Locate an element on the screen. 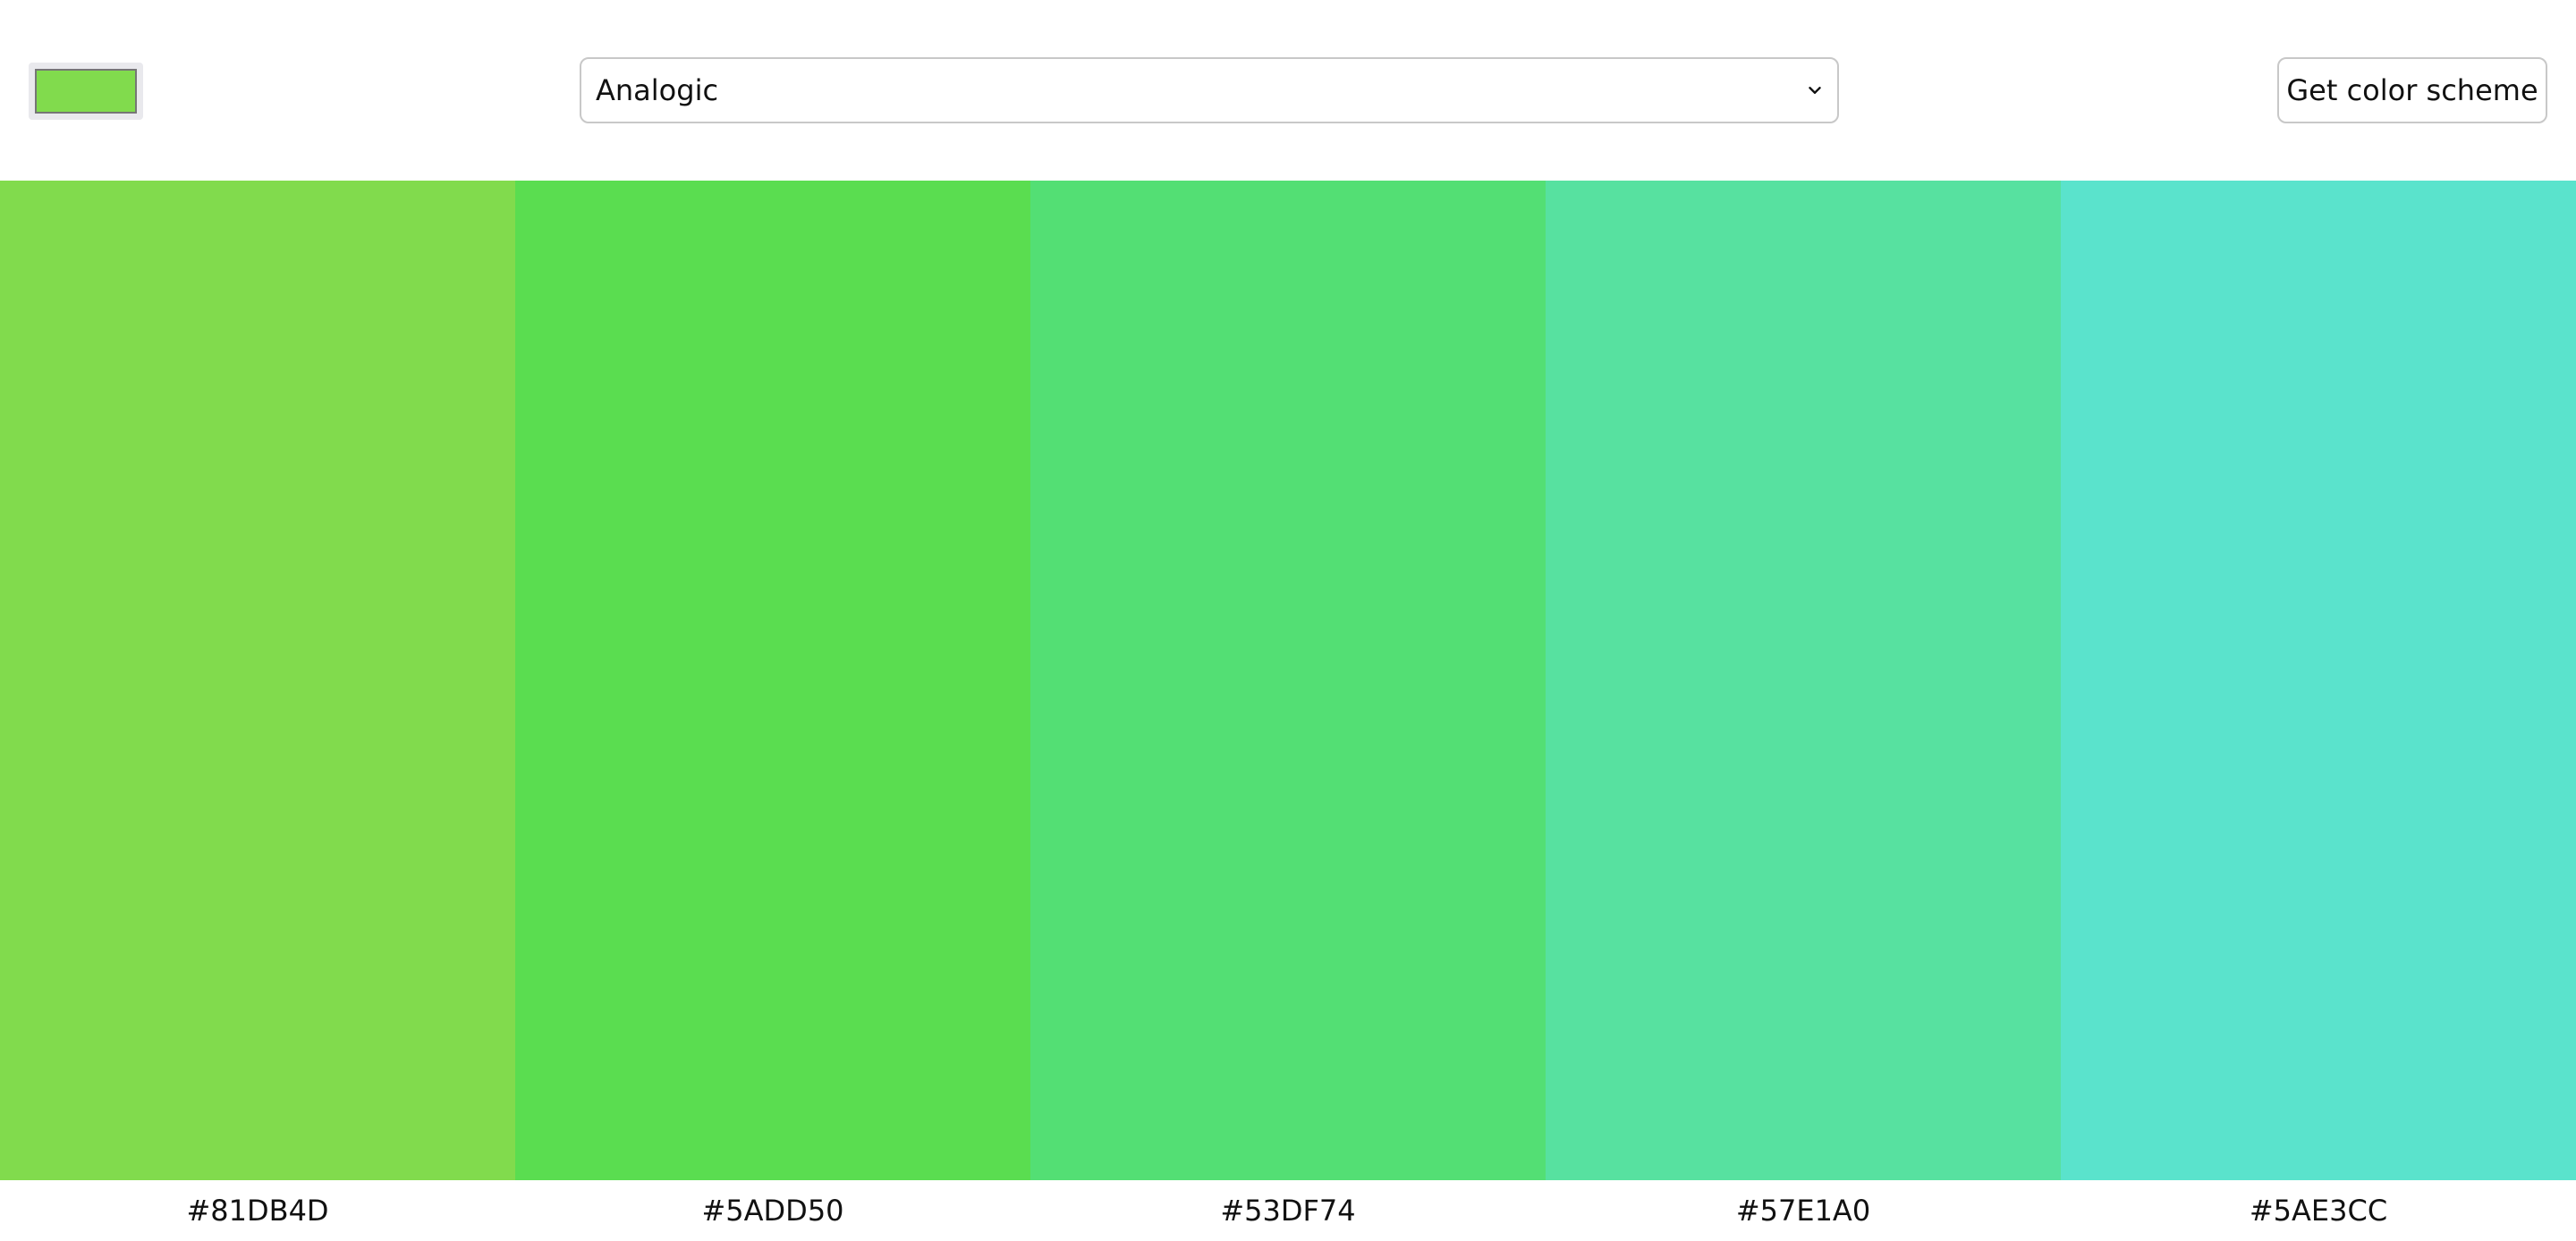 This screenshot has height=1241, width=2576. header-toolbar: Analogic Get color scheme is located at coordinates (1288, 90).